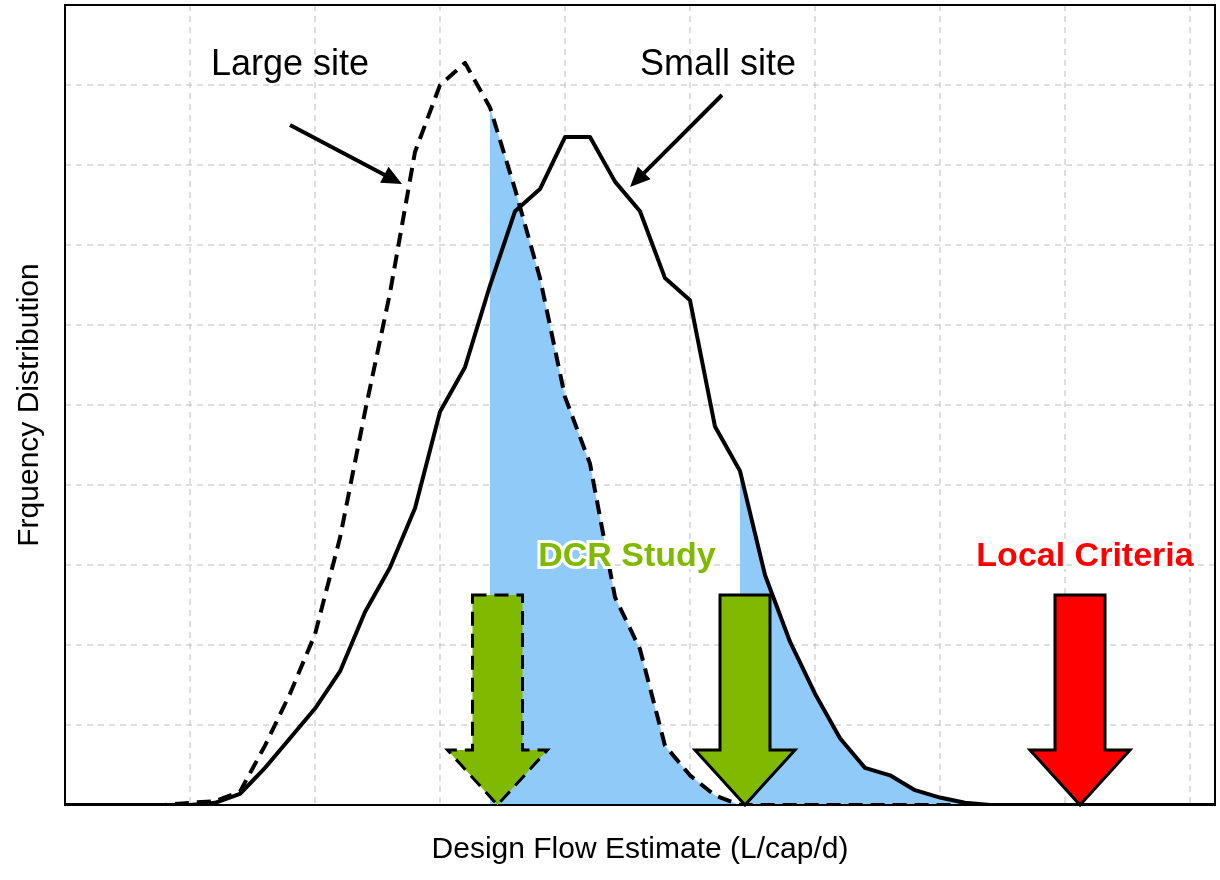 Image resolution: width=1220 pixels, height=880 pixels. I want to click on text: Small site, so click(718, 62).